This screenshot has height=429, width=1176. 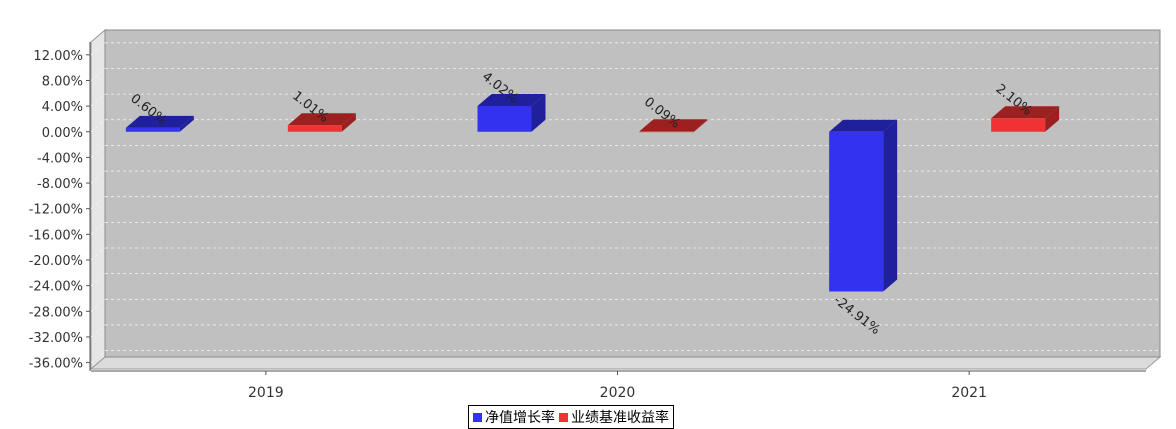 What do you see at coordinates (186, 123) in the screenshot?
I see `bar-side-净值增长率-2019` at bounding box center [186, 123].